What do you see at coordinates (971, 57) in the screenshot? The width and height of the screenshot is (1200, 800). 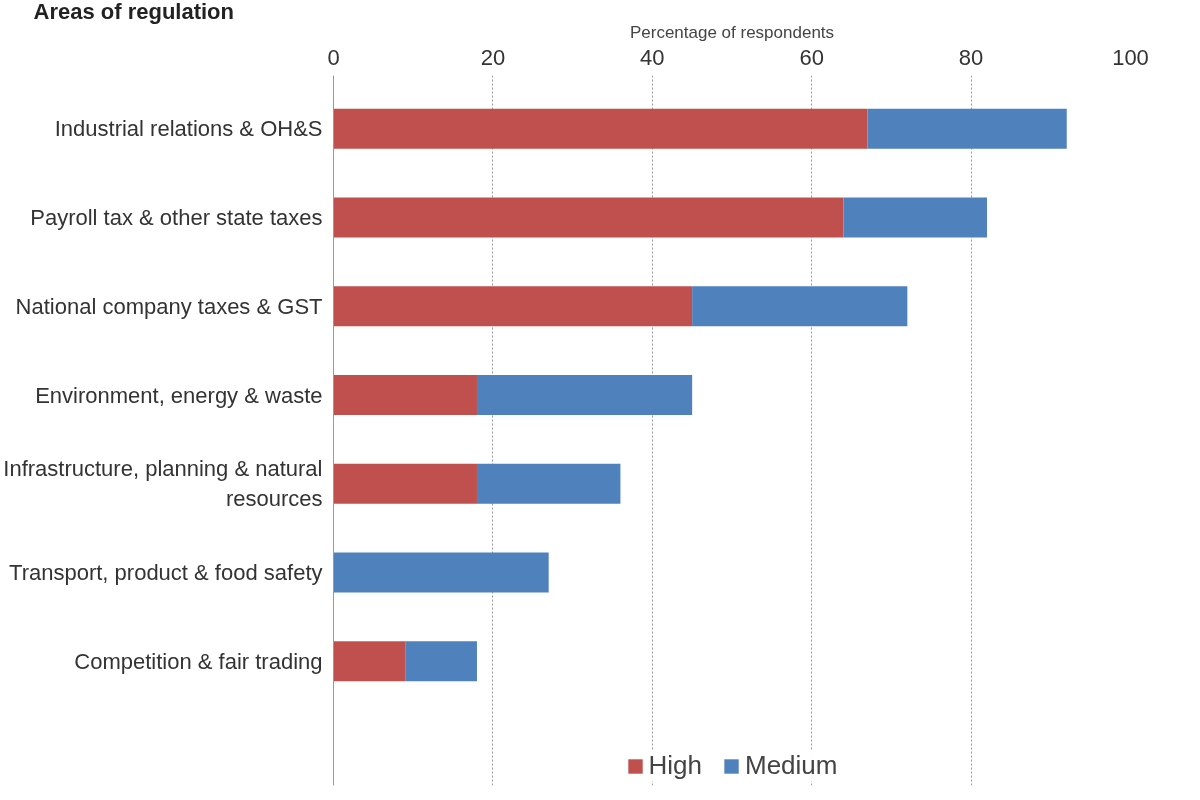 I see `x-tick-label: 80` at bounding box center [971, 57].